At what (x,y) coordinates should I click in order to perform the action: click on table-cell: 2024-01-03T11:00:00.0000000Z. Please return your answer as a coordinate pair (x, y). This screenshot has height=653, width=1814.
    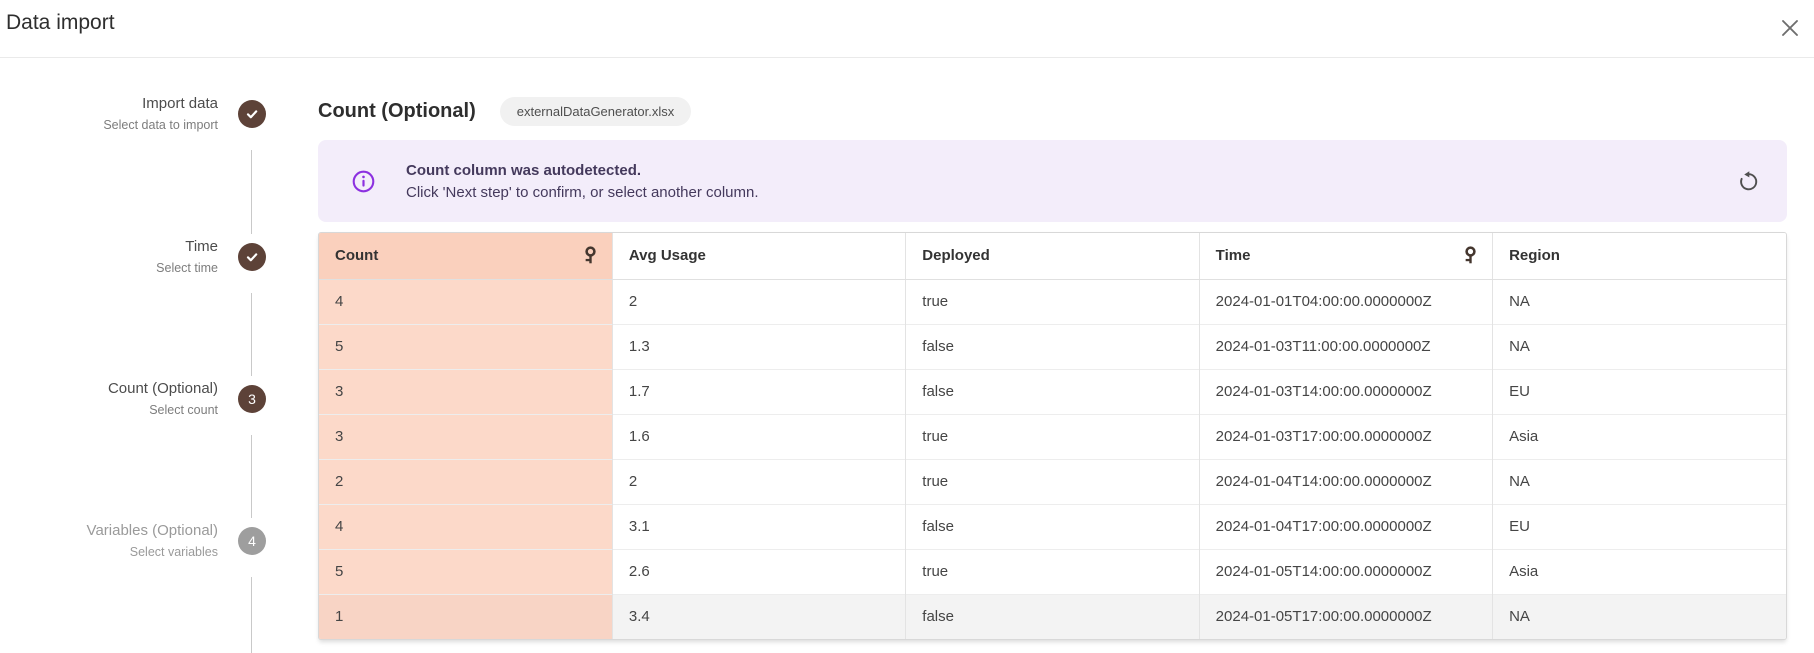
    Looking at the image, I should click on (1345, 346).